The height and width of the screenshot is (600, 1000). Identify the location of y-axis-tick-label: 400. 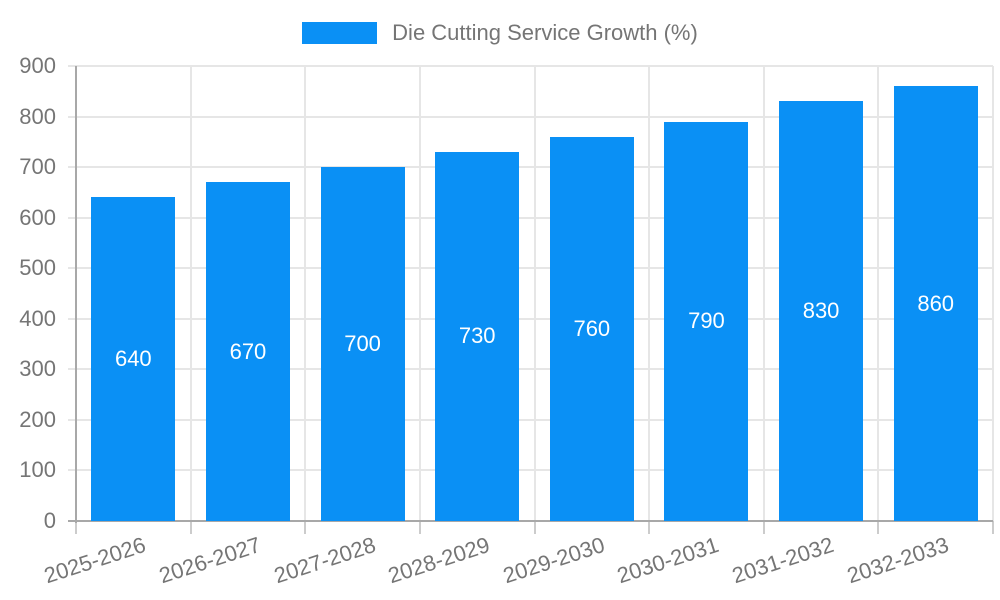
(37, 318).